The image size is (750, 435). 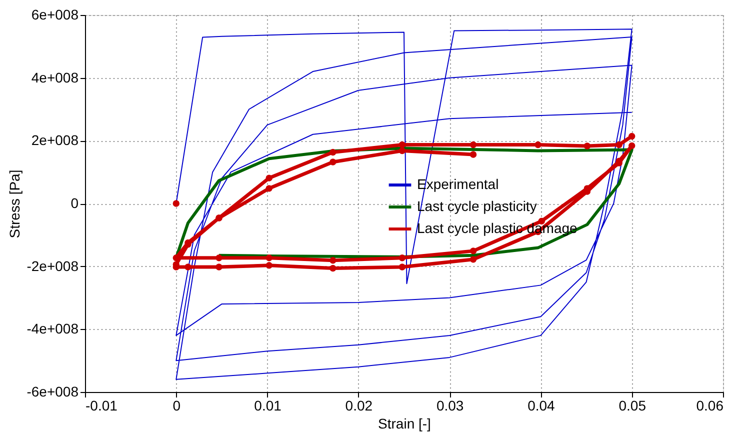 What do you see at coordinates (359, 406) in the screenshot?
I see `x-tick-label: 0.02` at bounding box center [359, 406].